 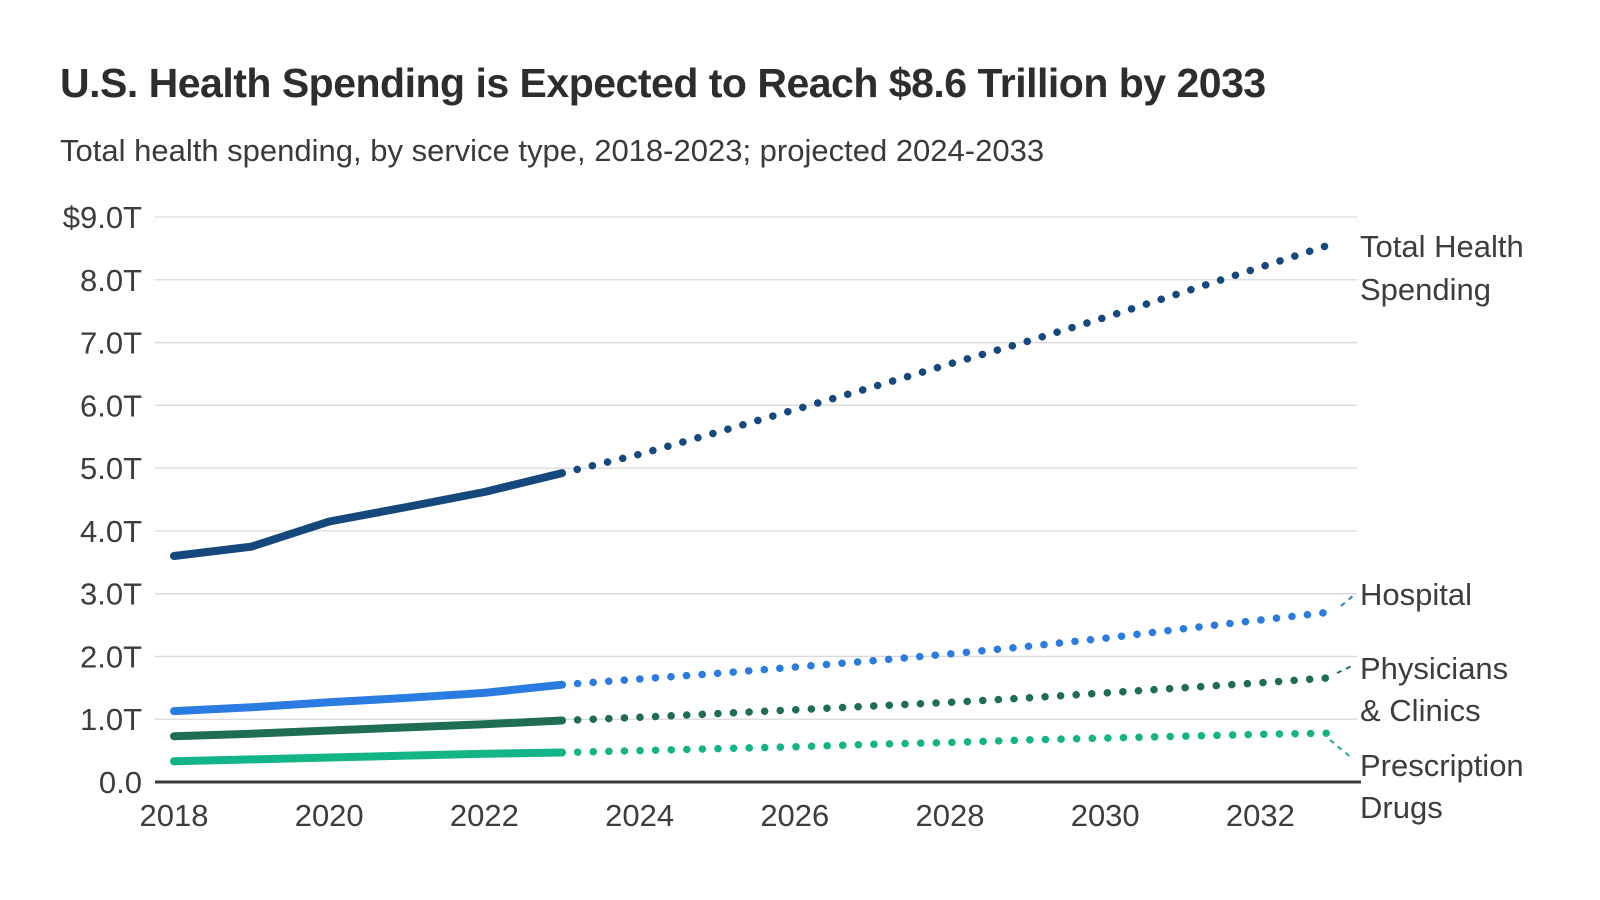 I want to click on y-tick-label: 2.0T, so click(x=111, y=656).